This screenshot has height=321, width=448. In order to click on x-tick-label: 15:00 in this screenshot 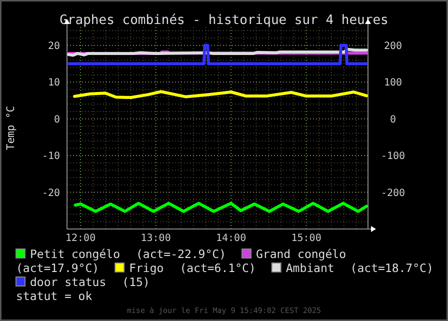, I will do `click(306, 238)`.